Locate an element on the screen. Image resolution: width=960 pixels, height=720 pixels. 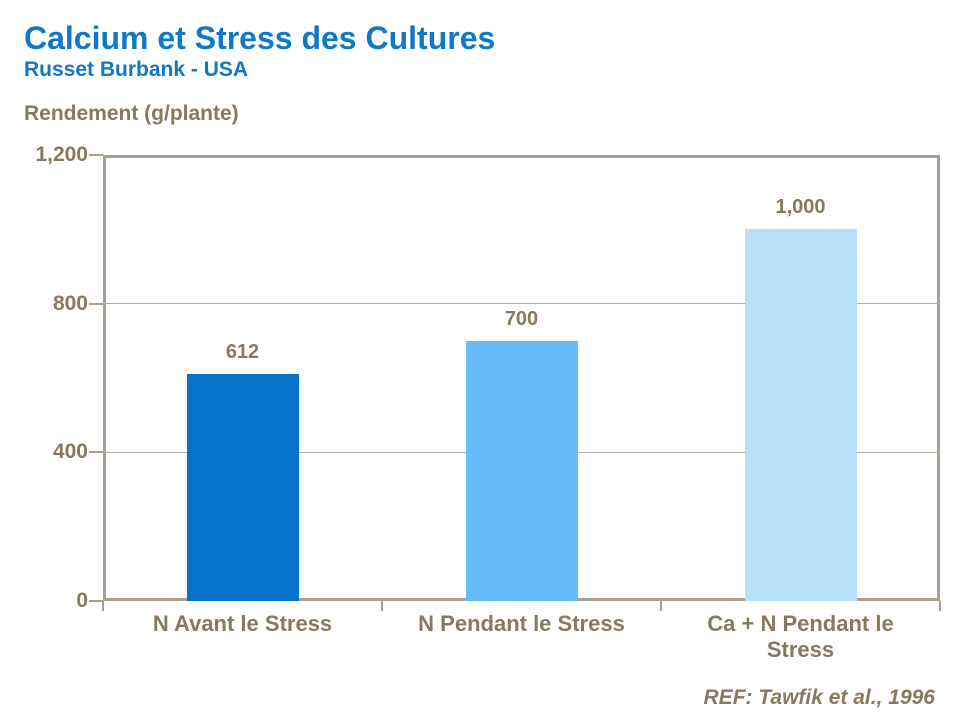
x-axis-label: N Avant le Stress is located at coordinates (242, 623).